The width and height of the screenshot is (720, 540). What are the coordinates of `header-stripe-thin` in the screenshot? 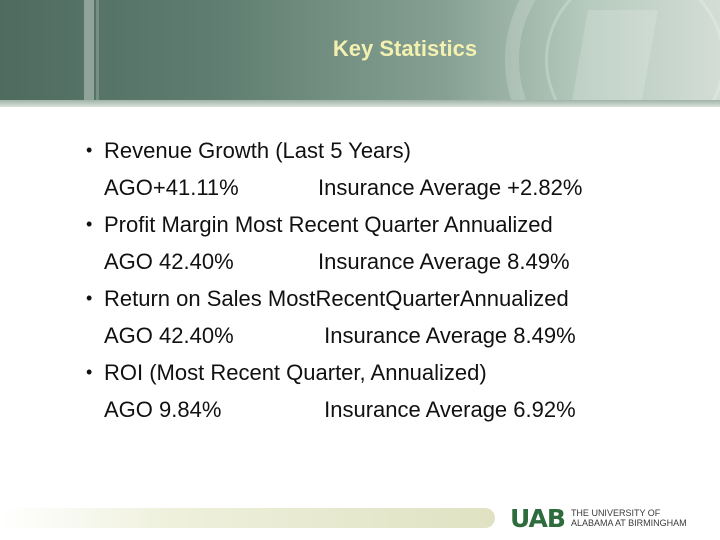 It's located at (97, 50).